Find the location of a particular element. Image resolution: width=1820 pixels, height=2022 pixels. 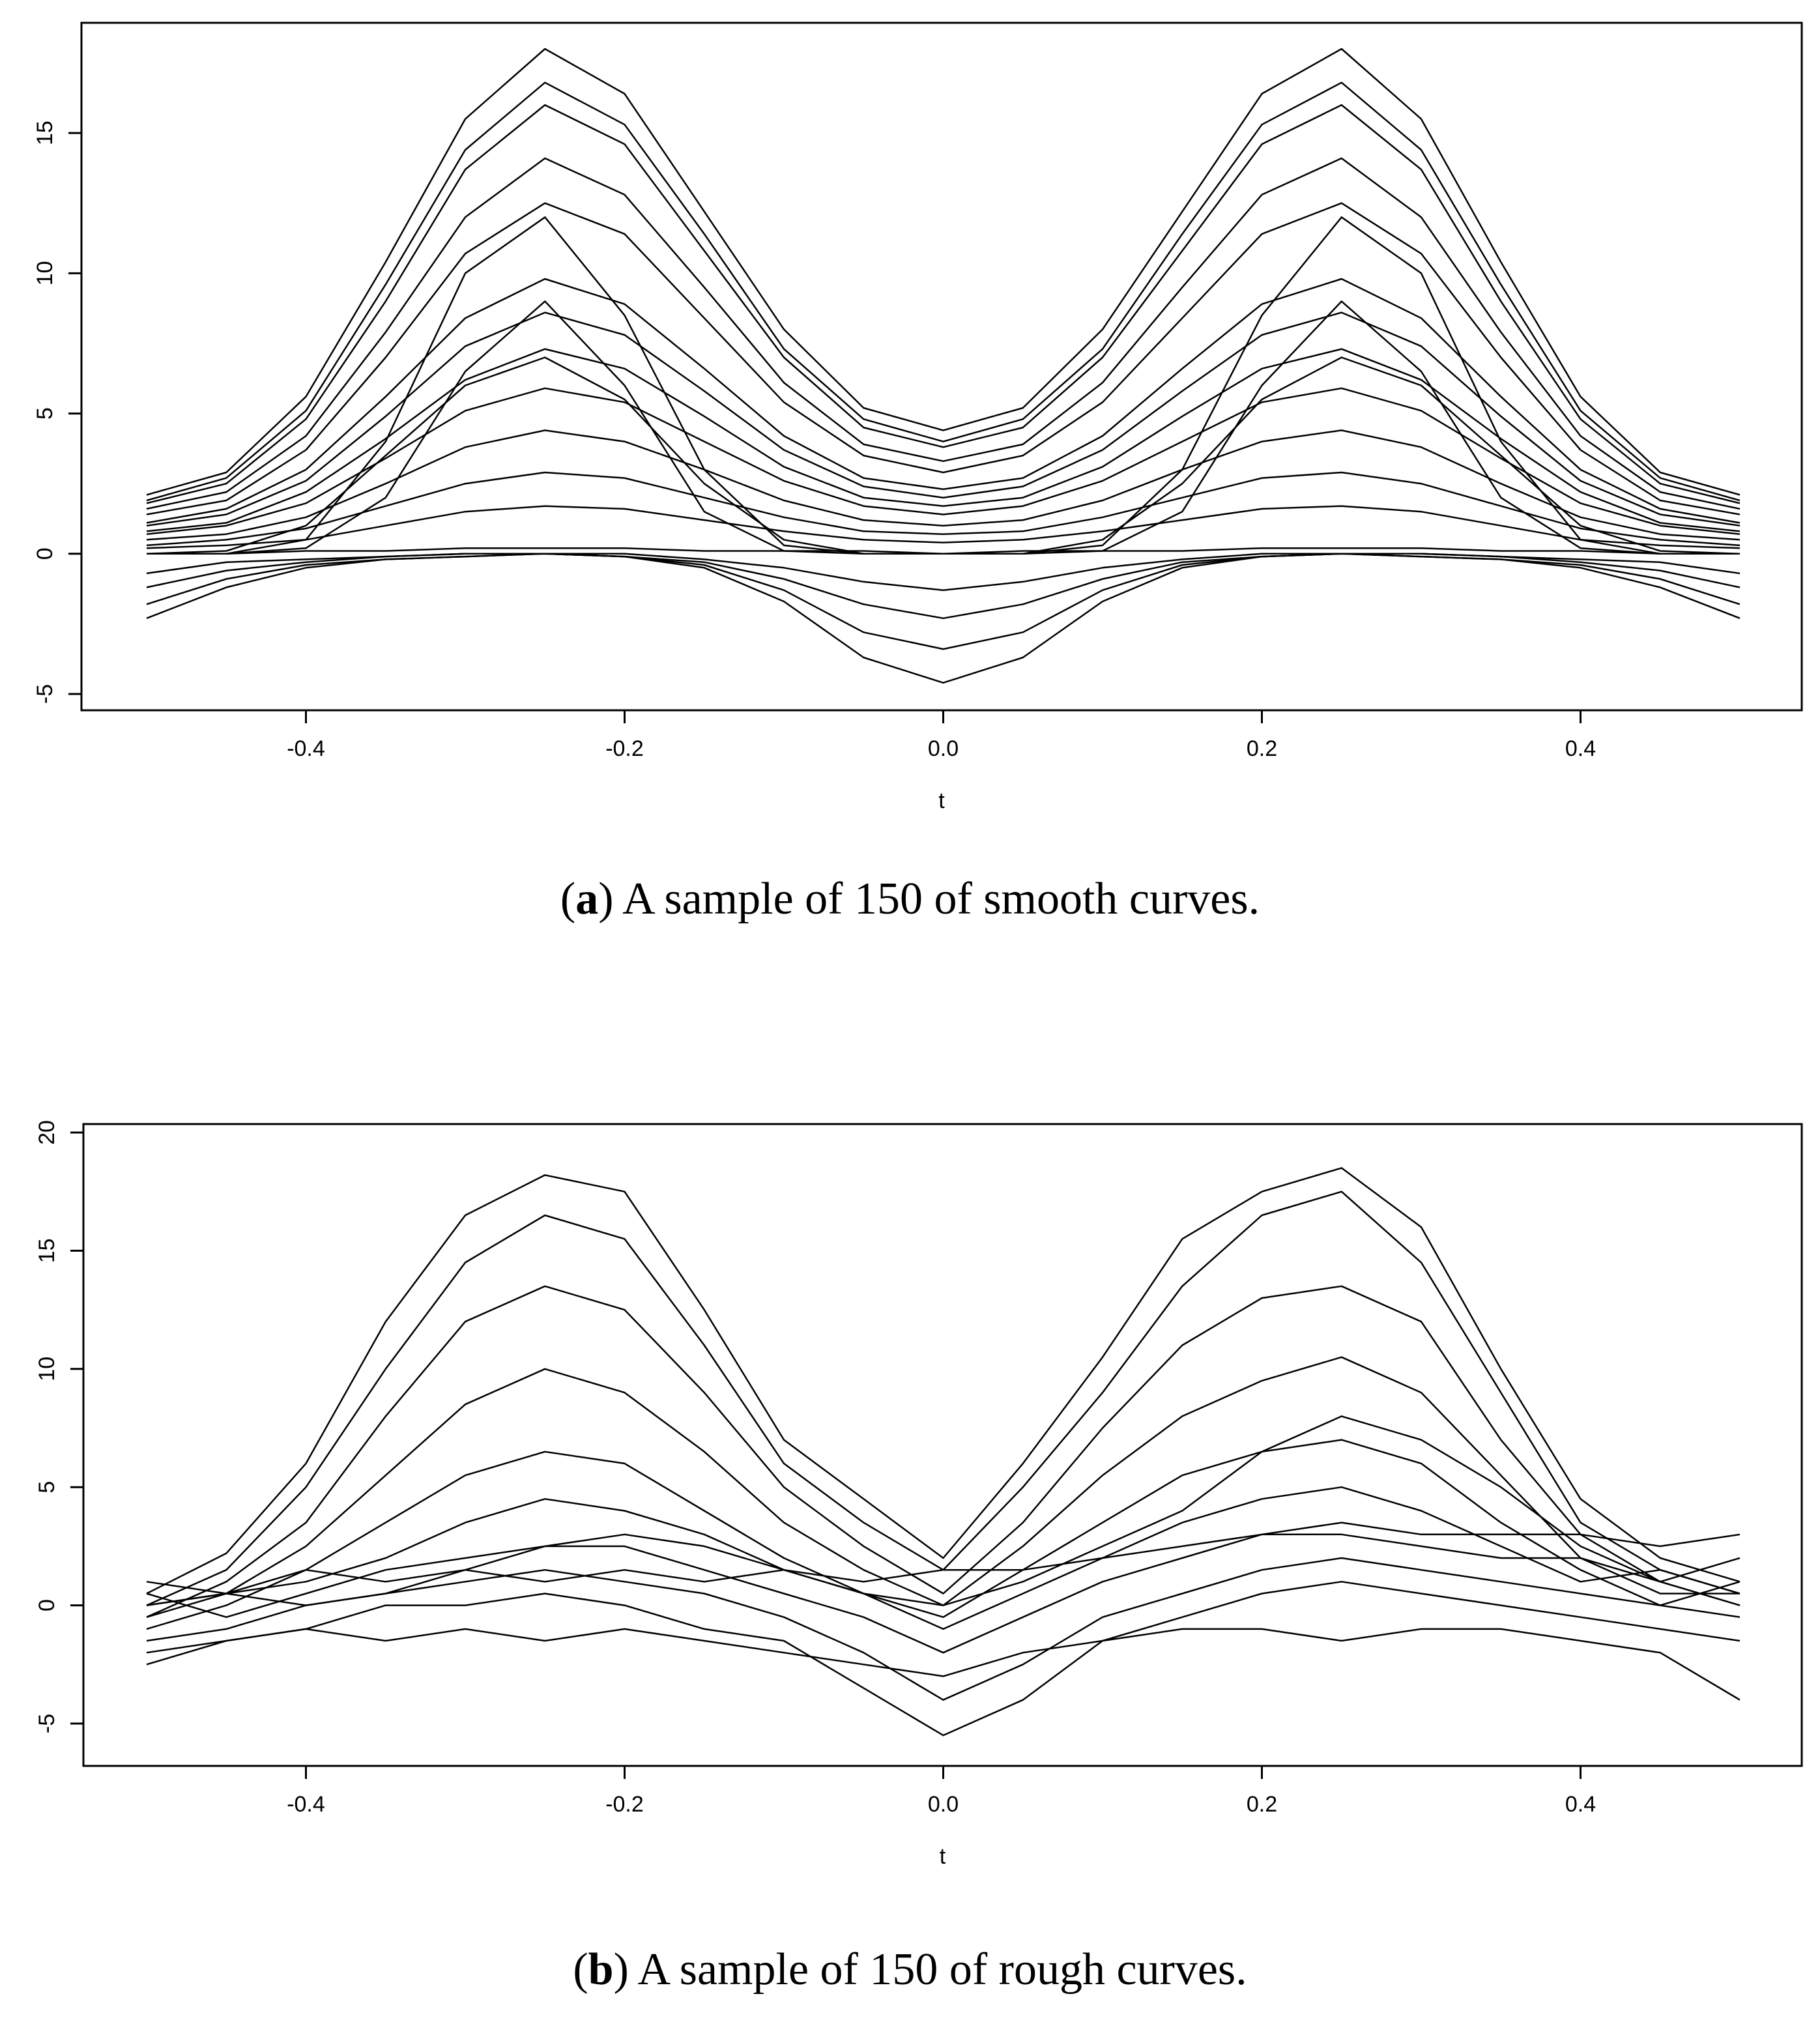

caption-a: (a) A sample of 150 of smooth curves. is located at coordinates (910, 899).